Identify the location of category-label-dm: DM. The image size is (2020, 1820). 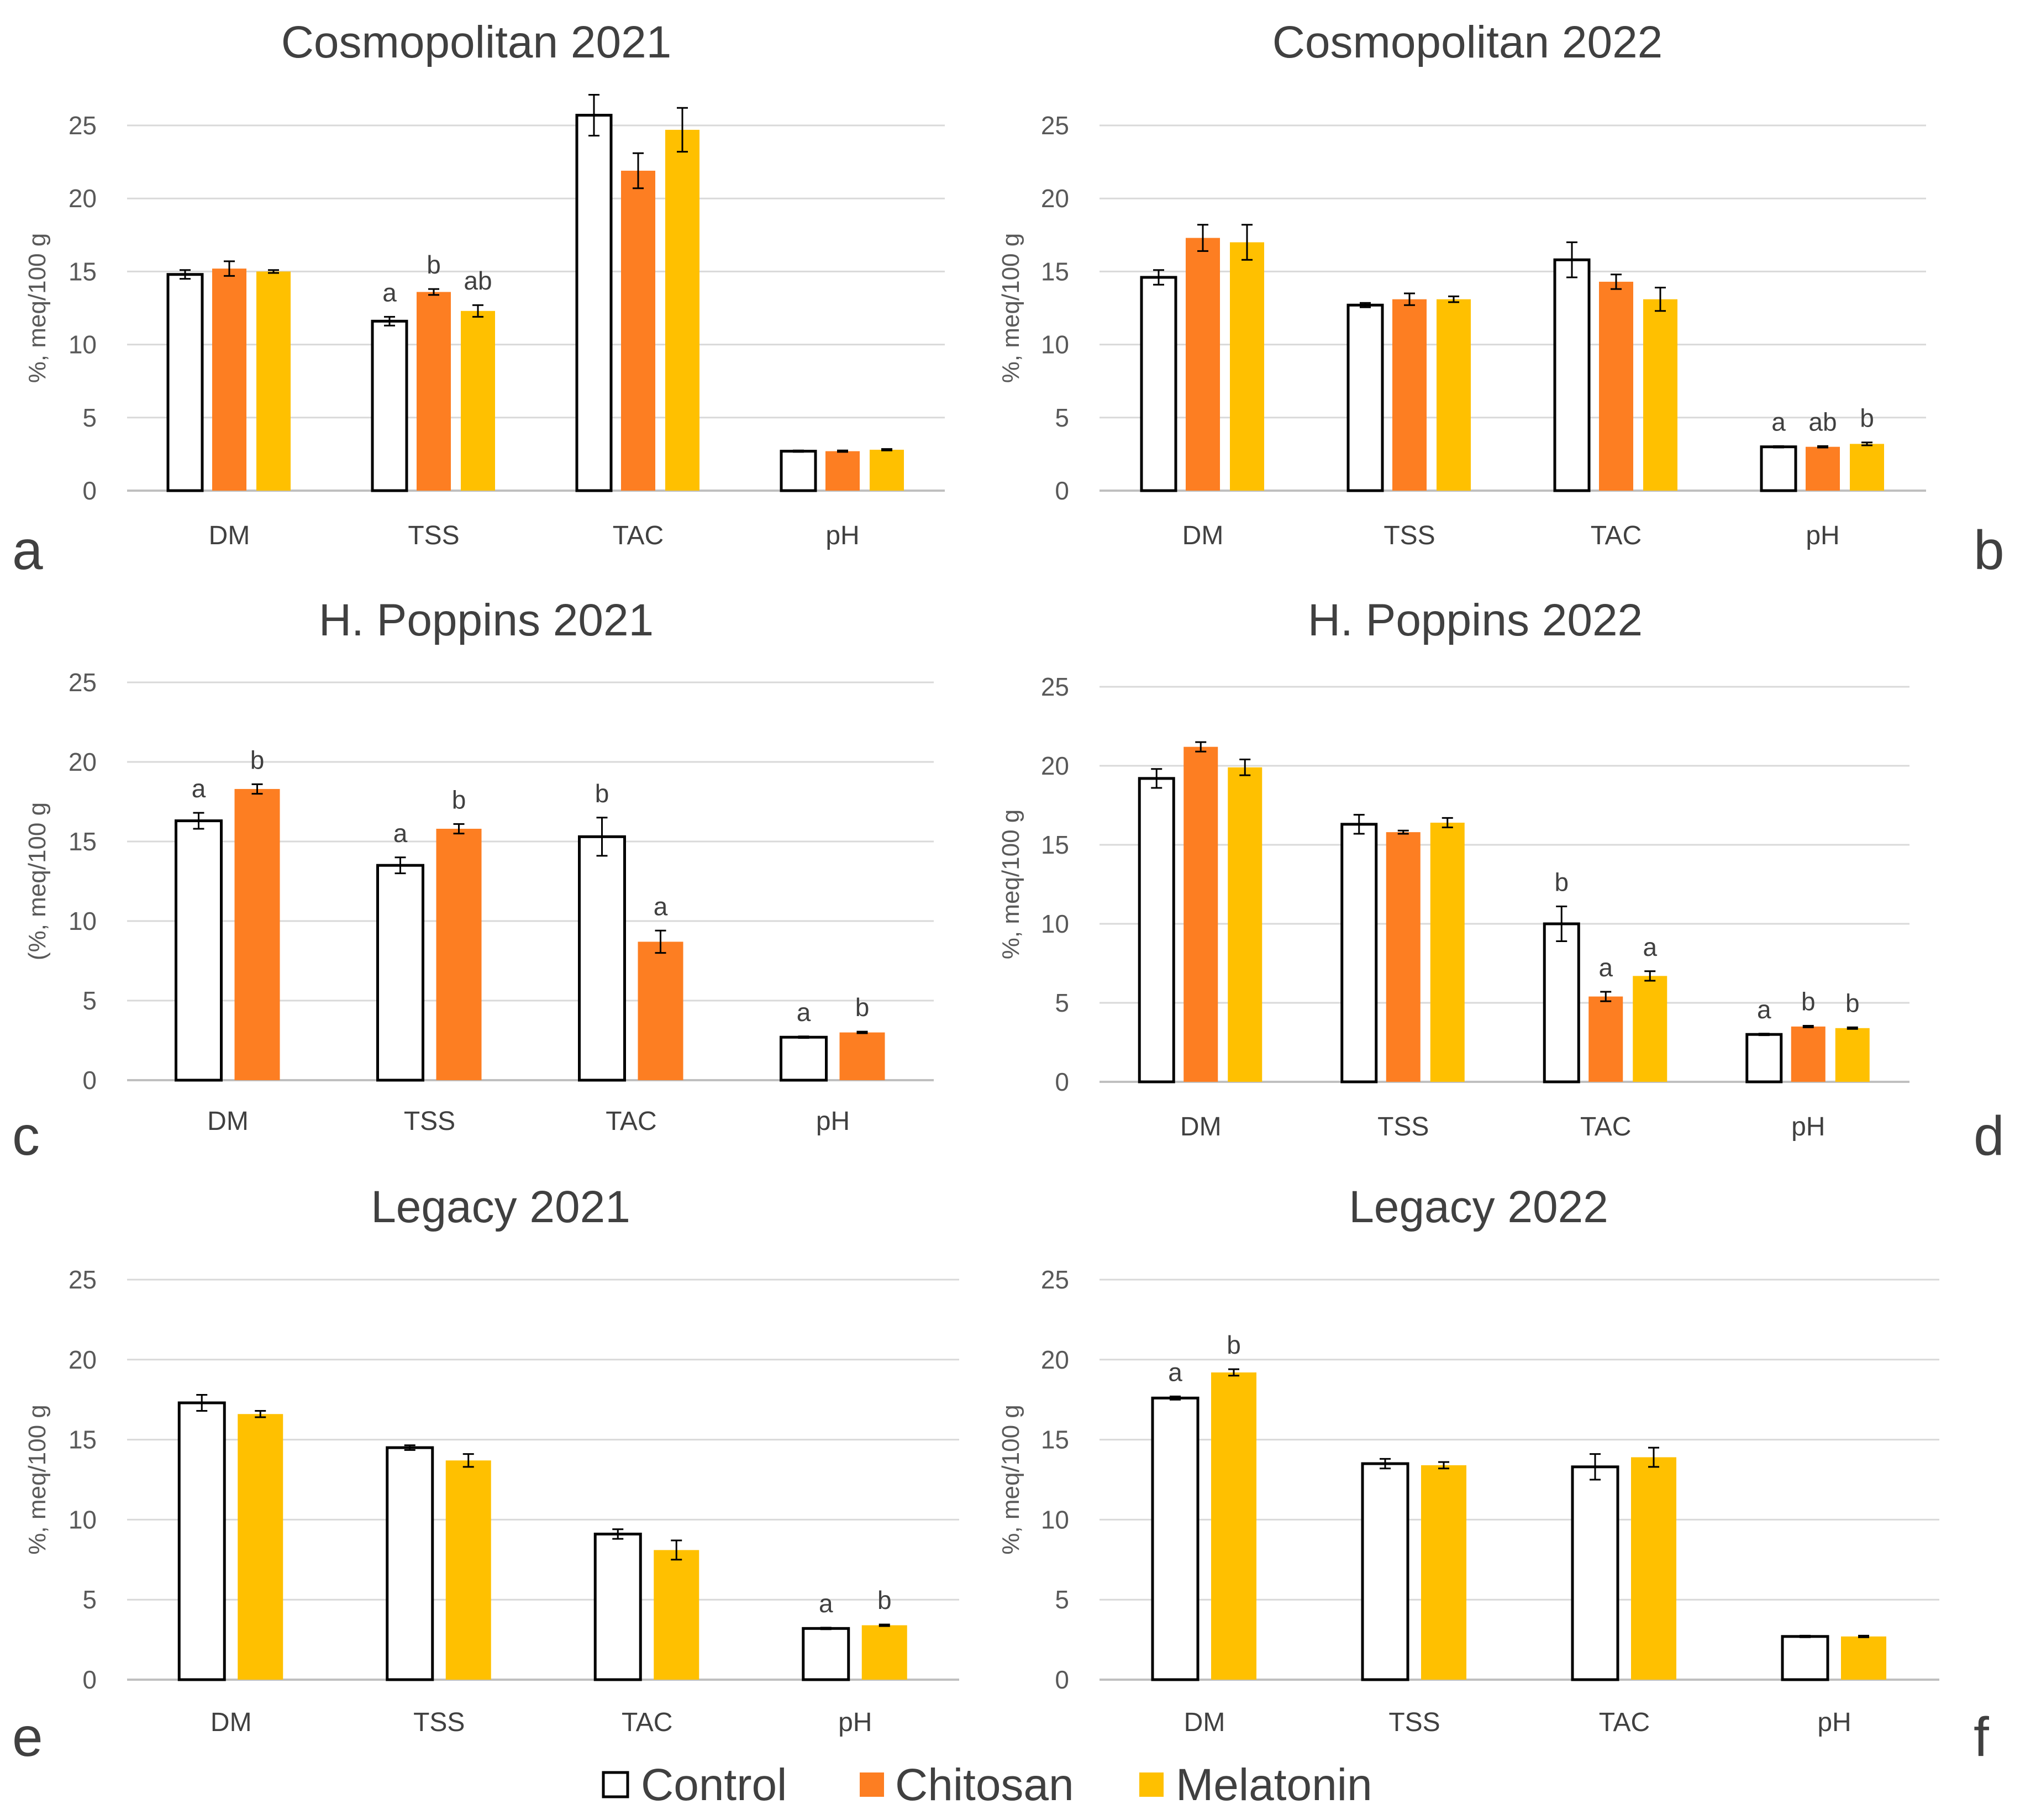
(1204, 1722).